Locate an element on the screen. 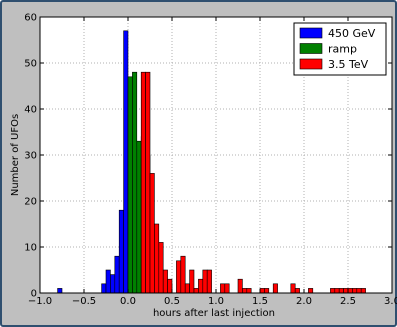 Image resolution: width=397 pixels, height=327 pixels. y-tick-label: 60 is located at coordinates (30, 18).